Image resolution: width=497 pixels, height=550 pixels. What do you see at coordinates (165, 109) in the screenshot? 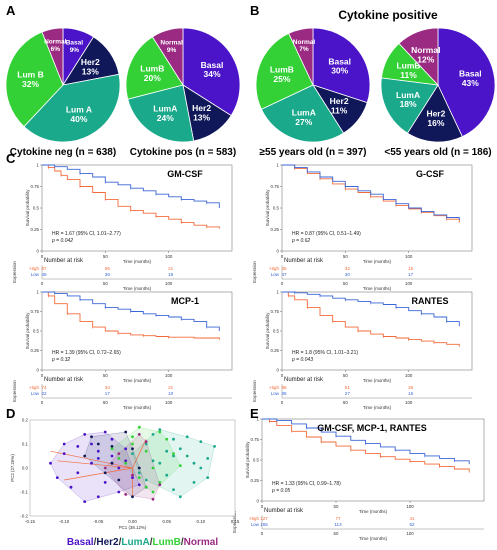
I see `pie-label-luma: LumA` at bounding box center [165, 109].